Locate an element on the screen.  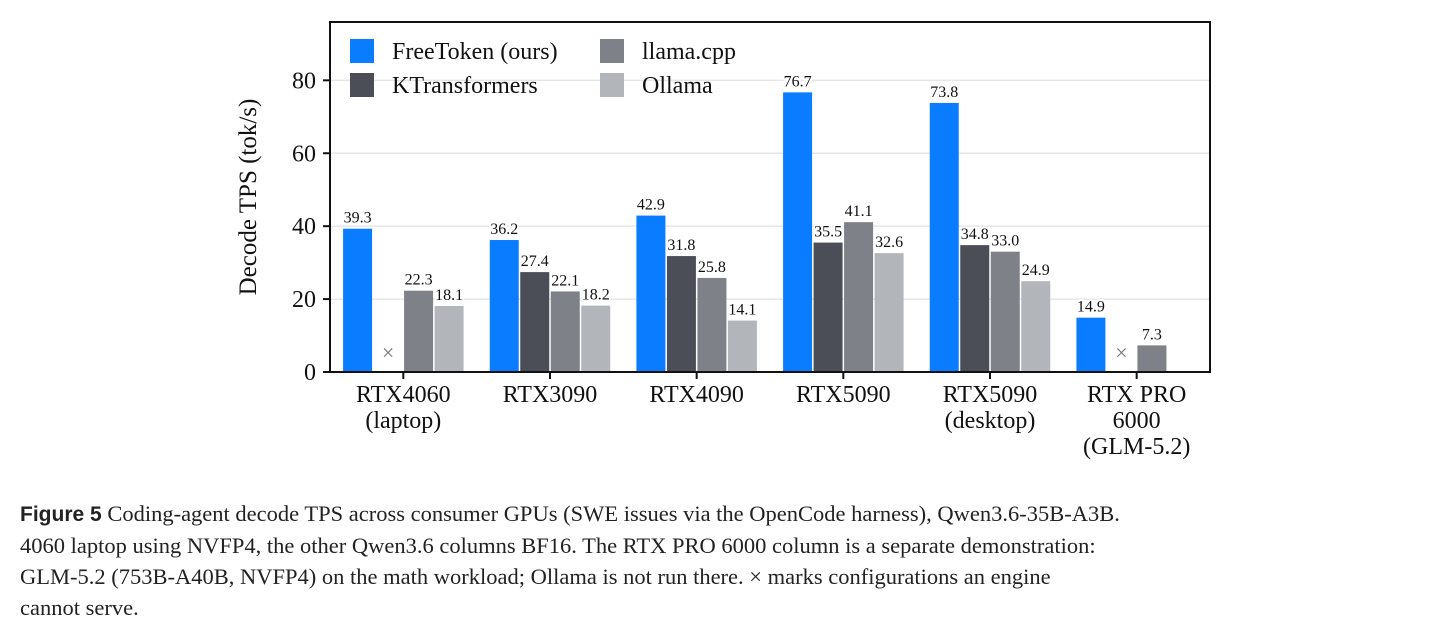
caption-figure-number: Figure 5 is located at coordinates (61, 514).